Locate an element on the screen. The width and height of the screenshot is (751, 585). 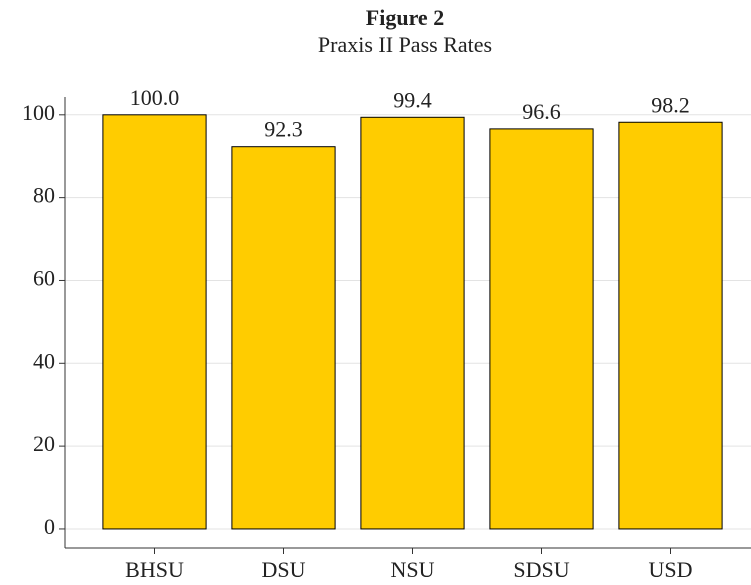
x-tick-label: DSU is located at coordinates (283, 569).